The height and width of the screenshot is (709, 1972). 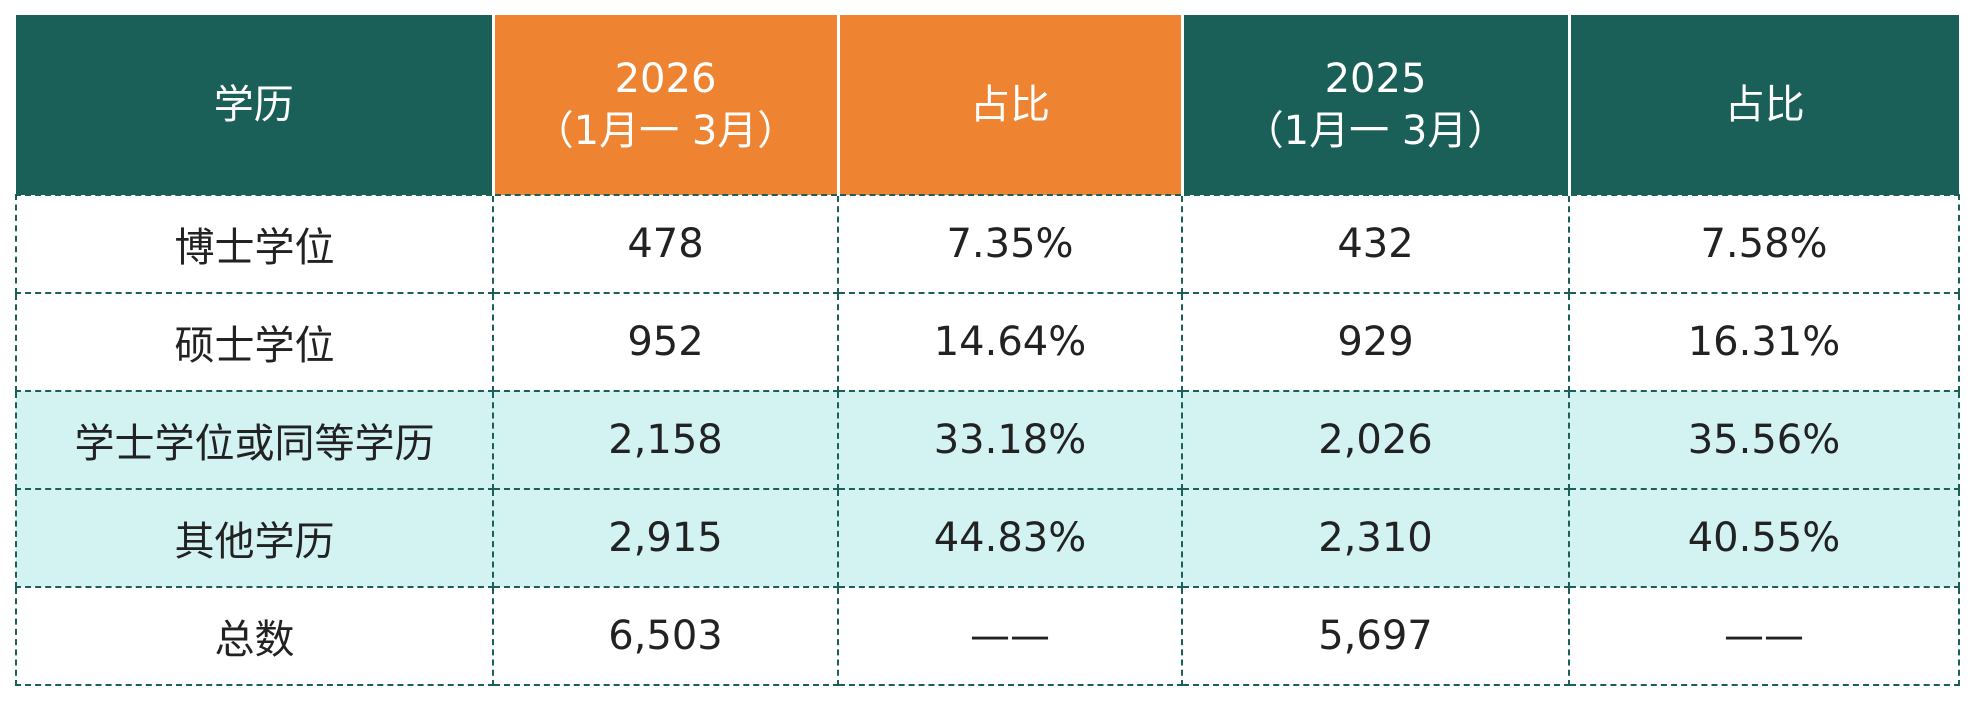 I want to click on cell-count-2025: 432, so click(x=1375, y=244).